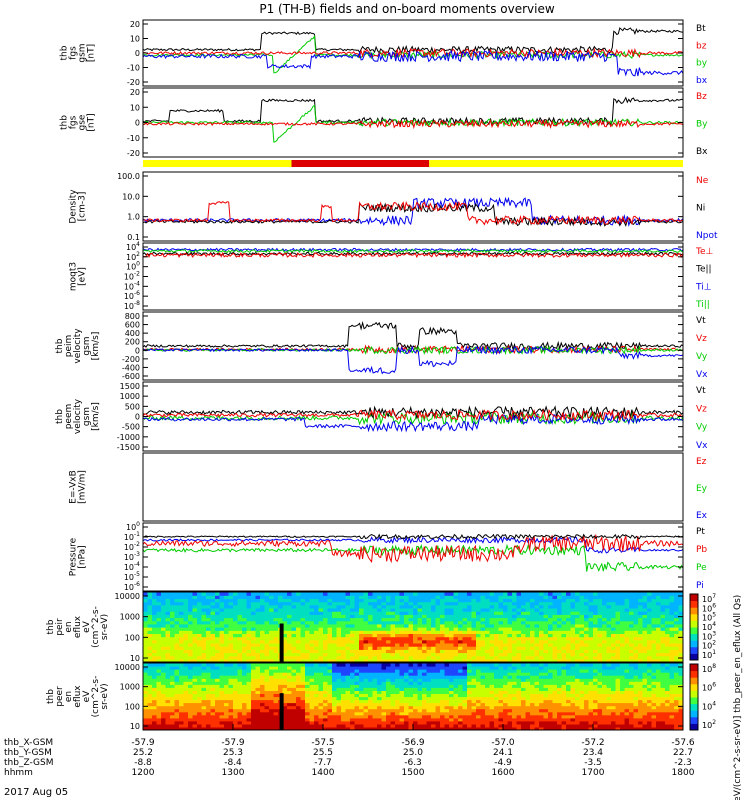 The width and height of the screenshot is (750, 804). Describe the element at coordinates (413, 559) in the screenshot. I see `trace-green` at that location.